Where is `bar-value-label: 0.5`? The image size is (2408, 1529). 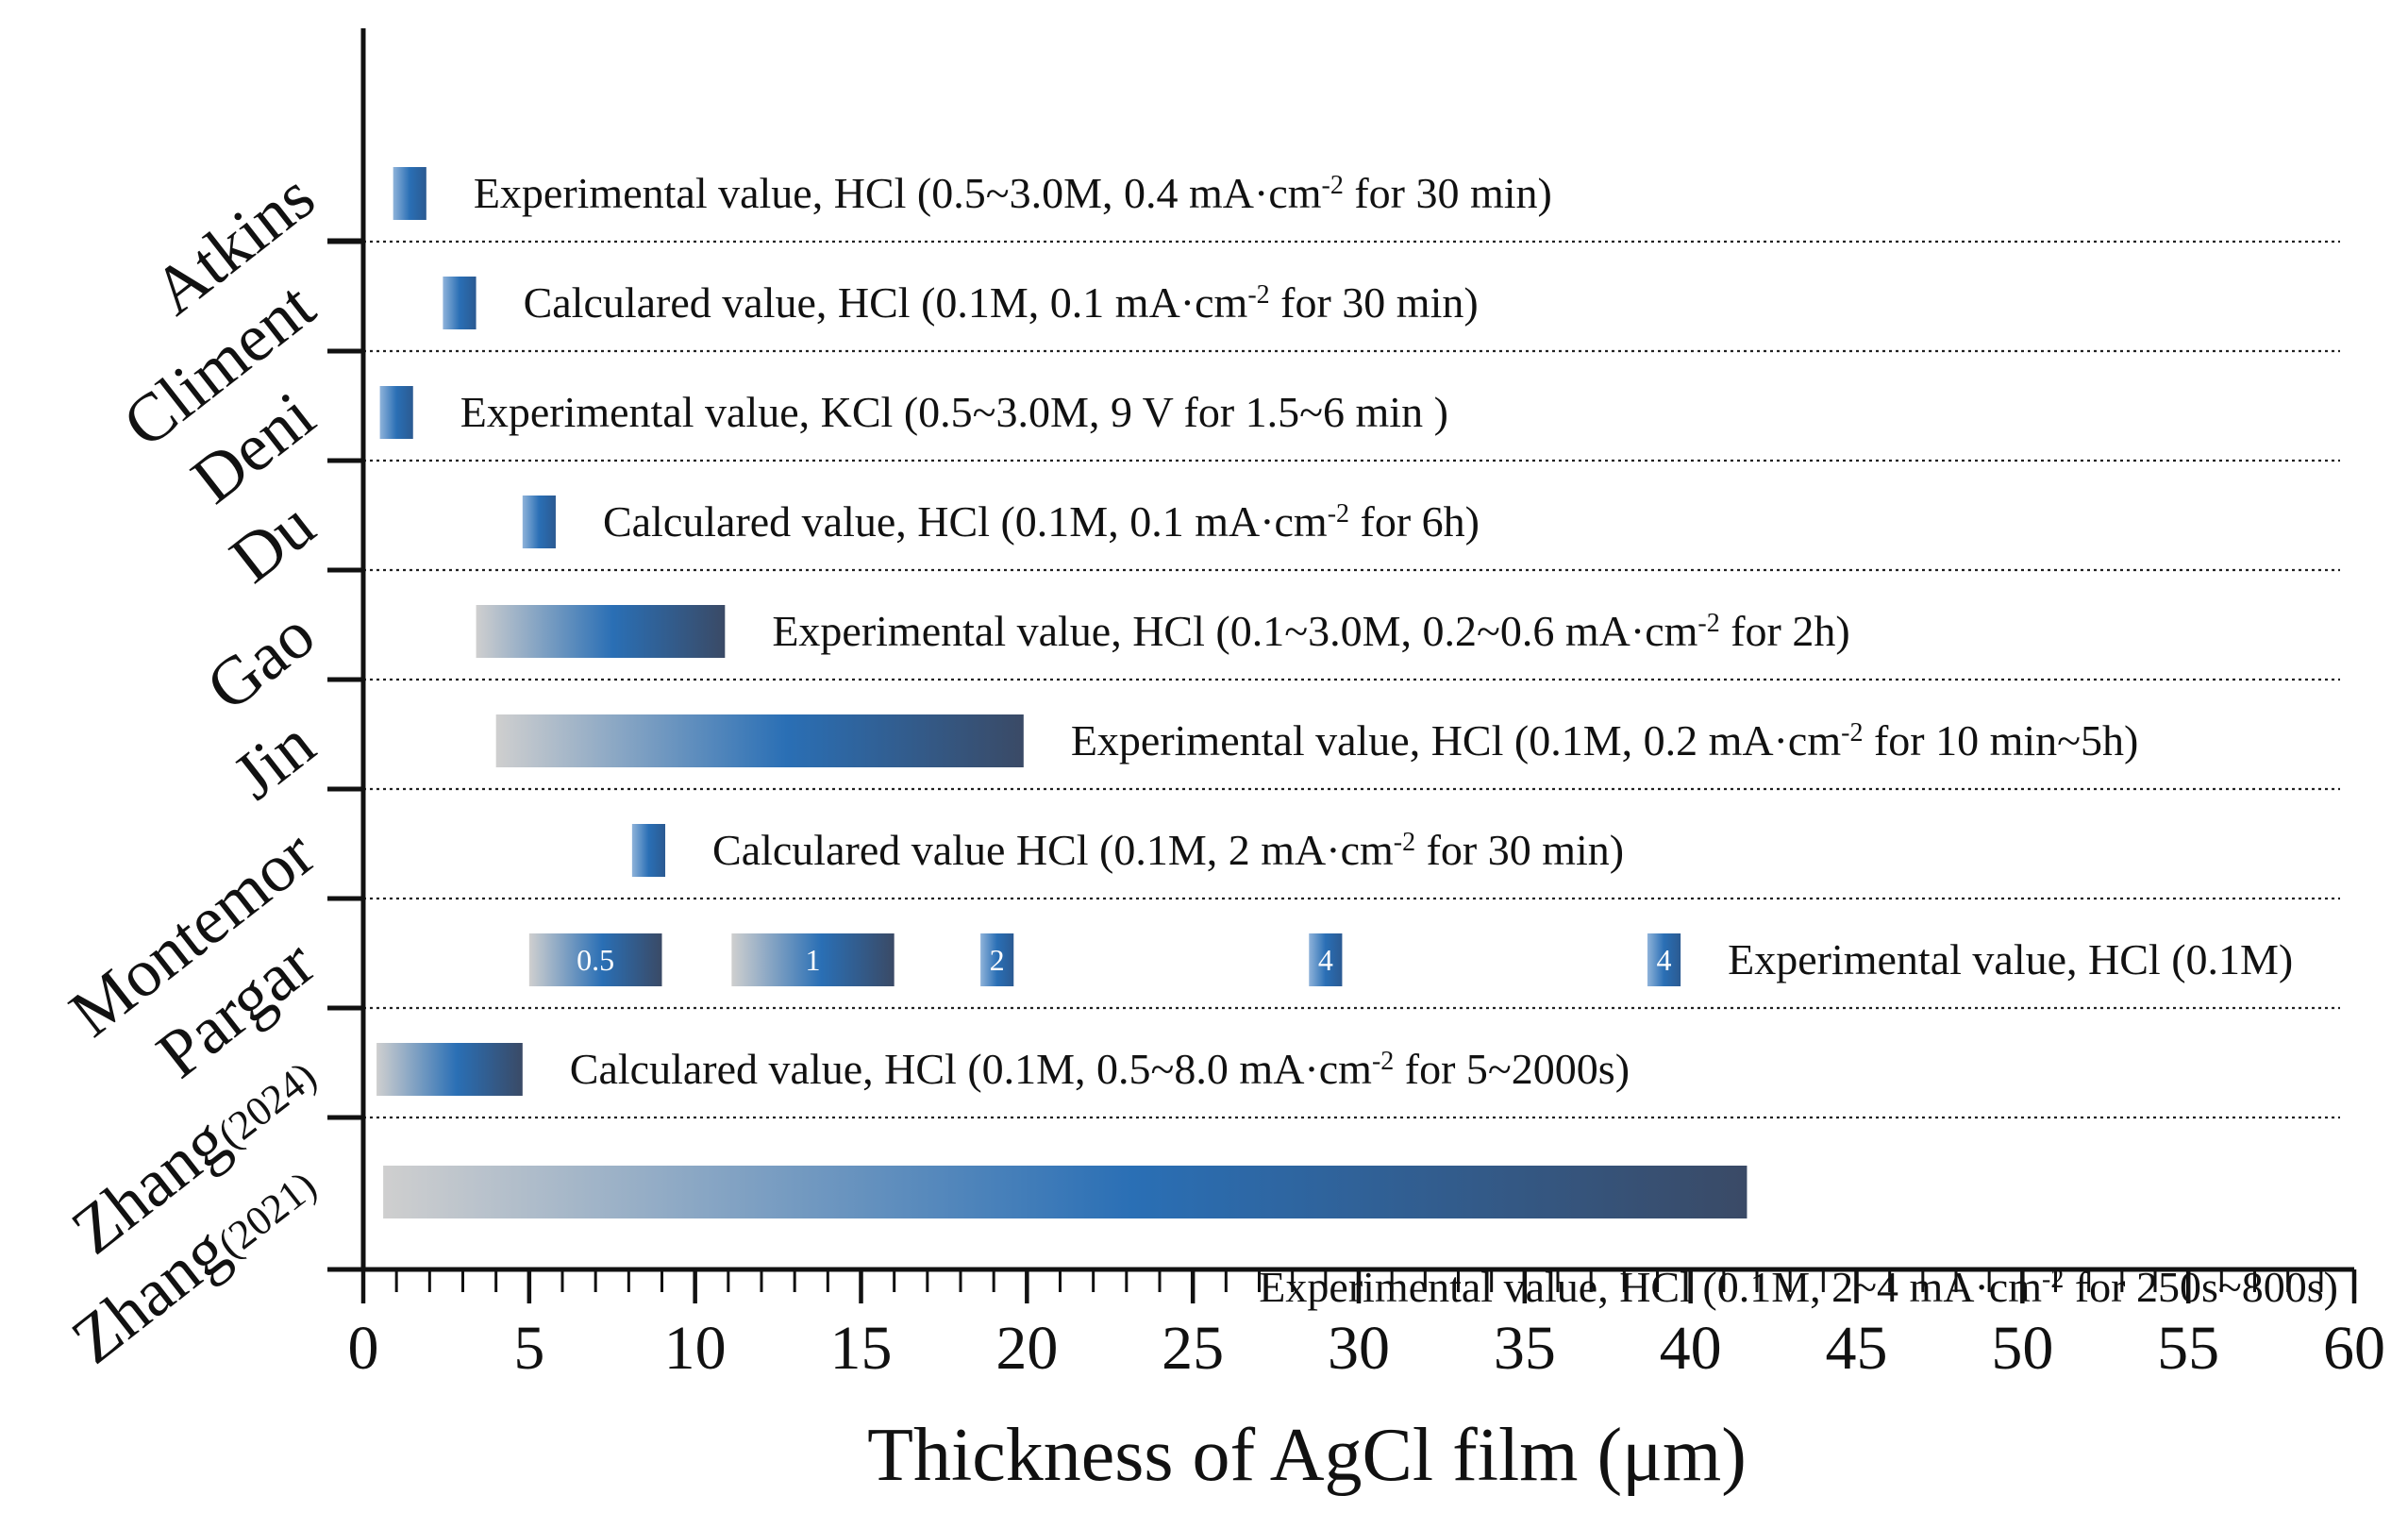
bar-value-label: 0.5 is located at coordinates (595, 960).